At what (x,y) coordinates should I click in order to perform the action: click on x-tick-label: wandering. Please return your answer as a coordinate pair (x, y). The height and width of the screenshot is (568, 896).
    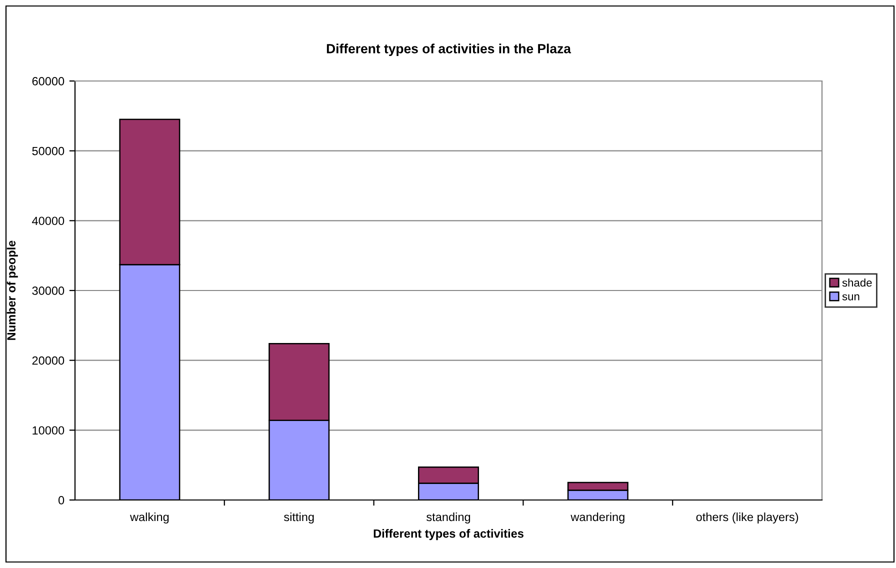
    Looking at the image, I should click on (597, 518).